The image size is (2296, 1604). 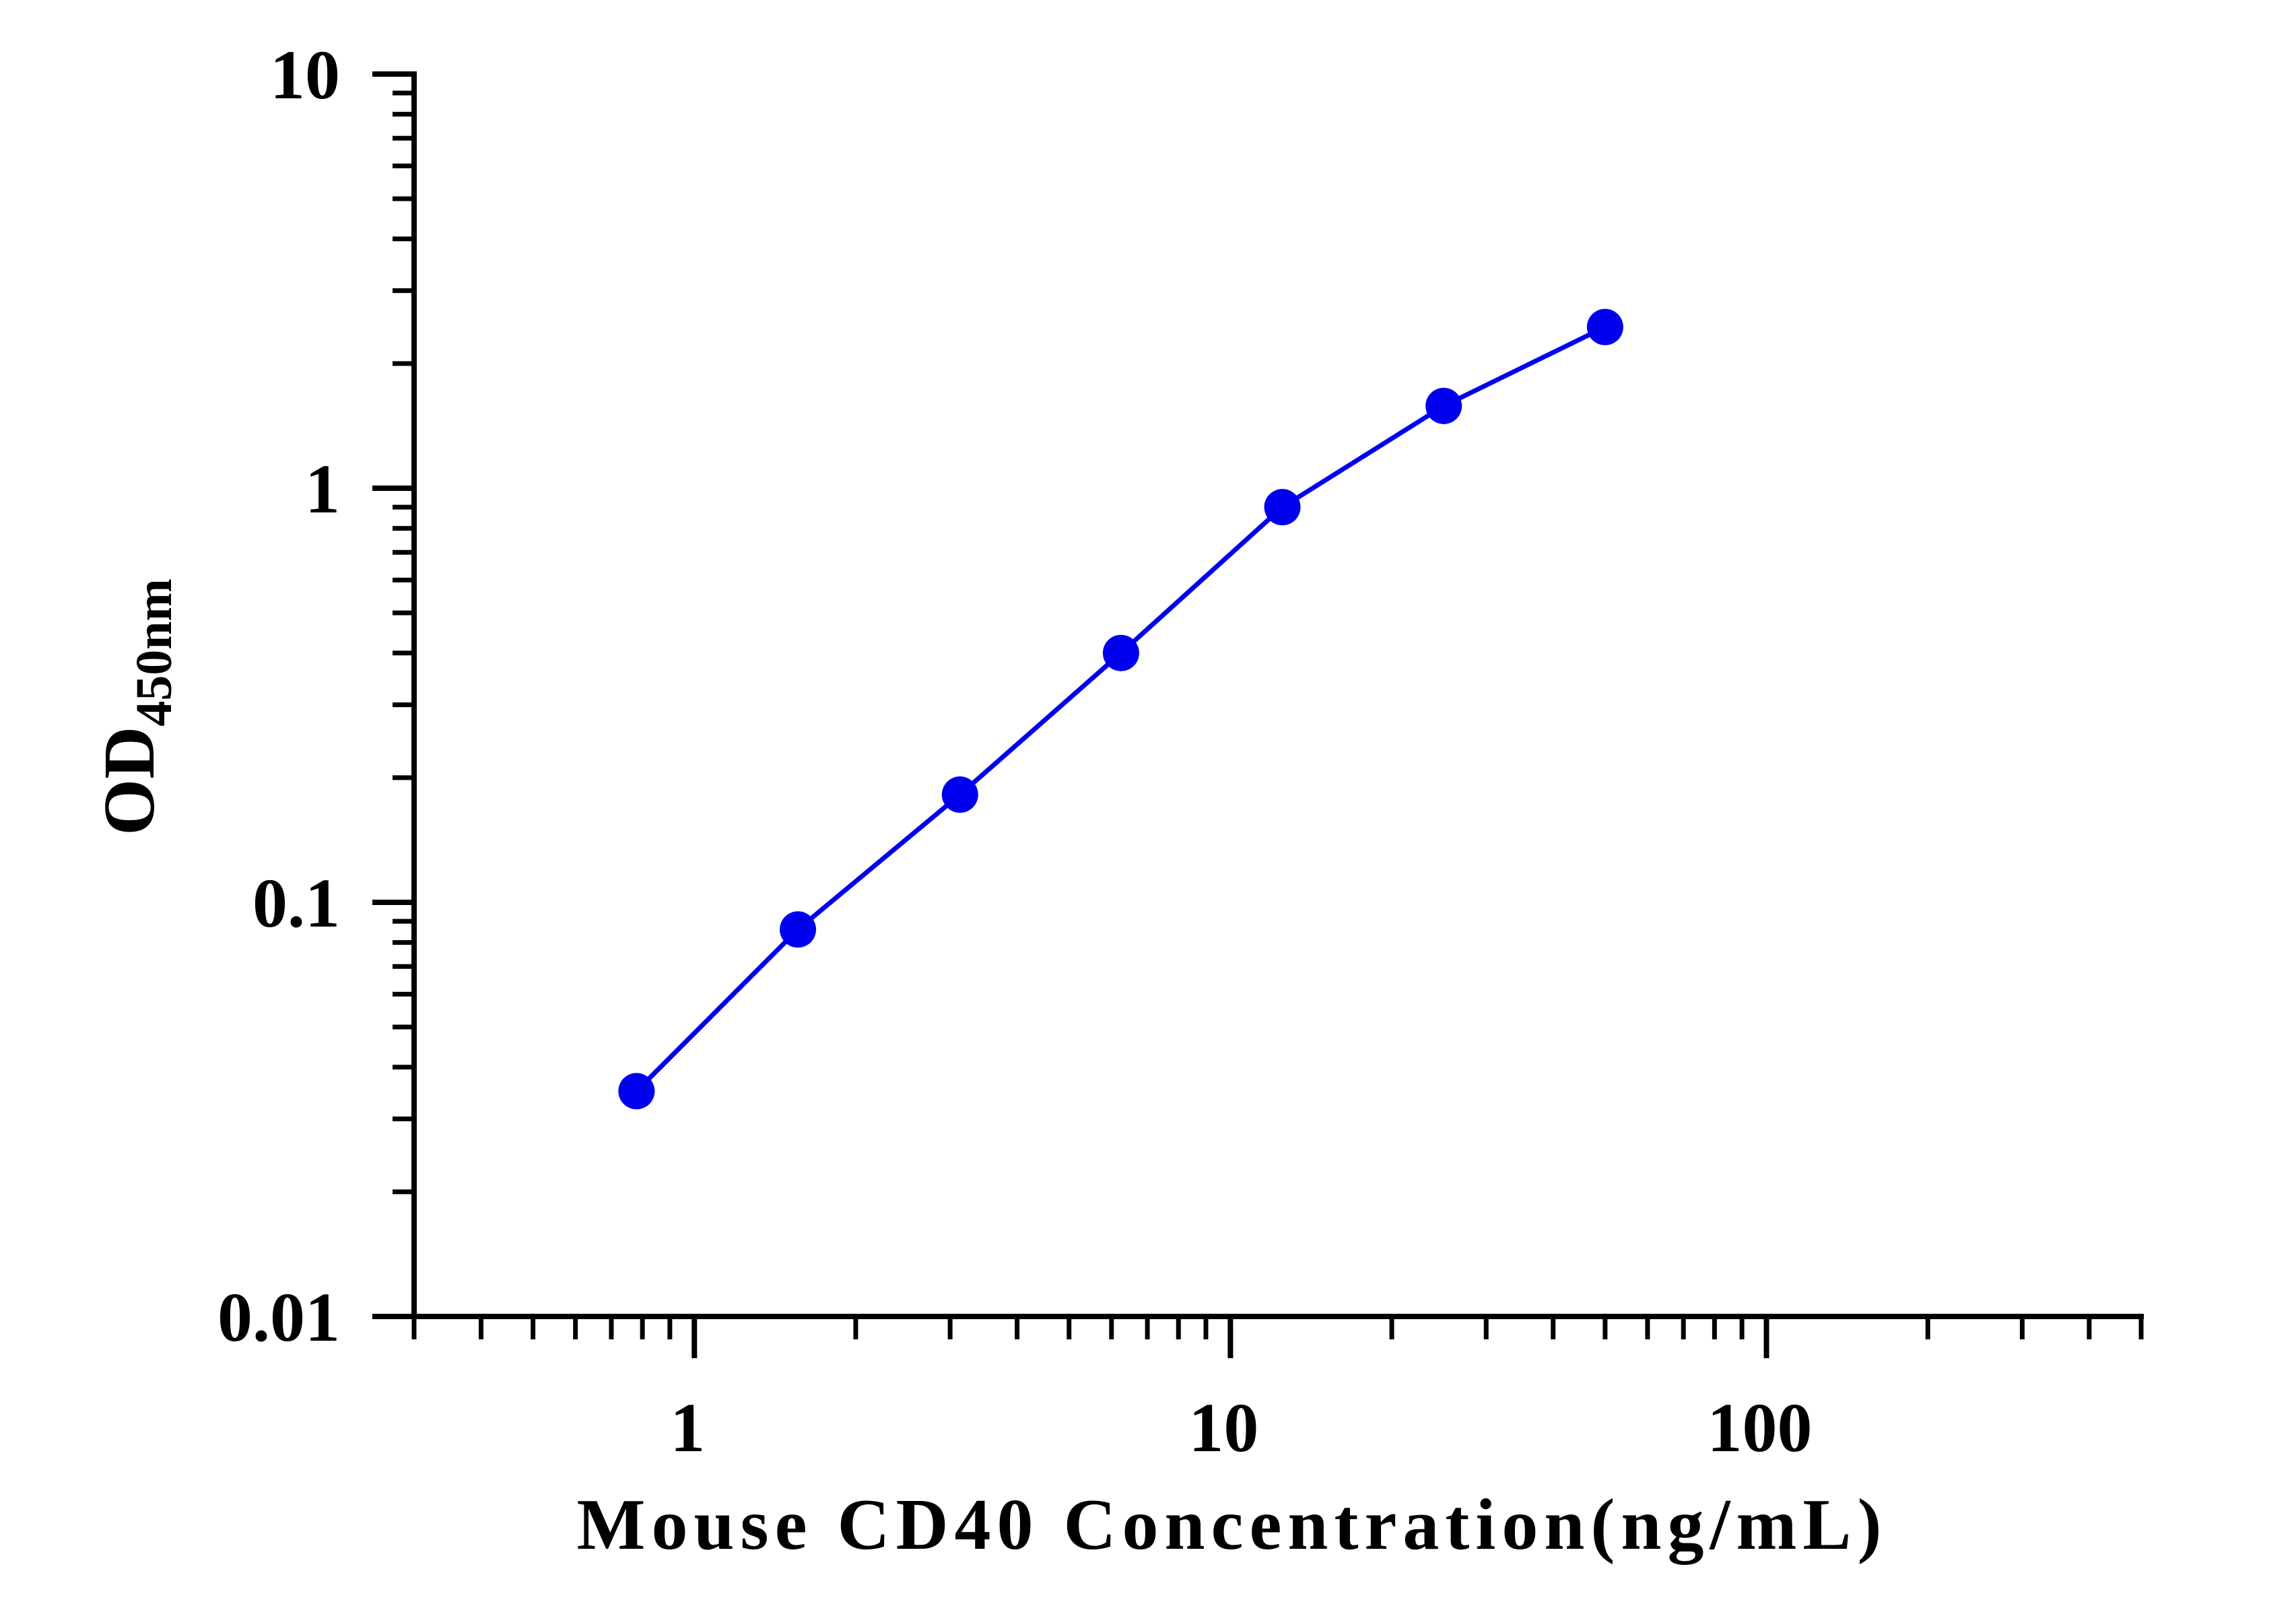 I want to click on x-axis-major-ticks, so click(x=1230, y=1337).